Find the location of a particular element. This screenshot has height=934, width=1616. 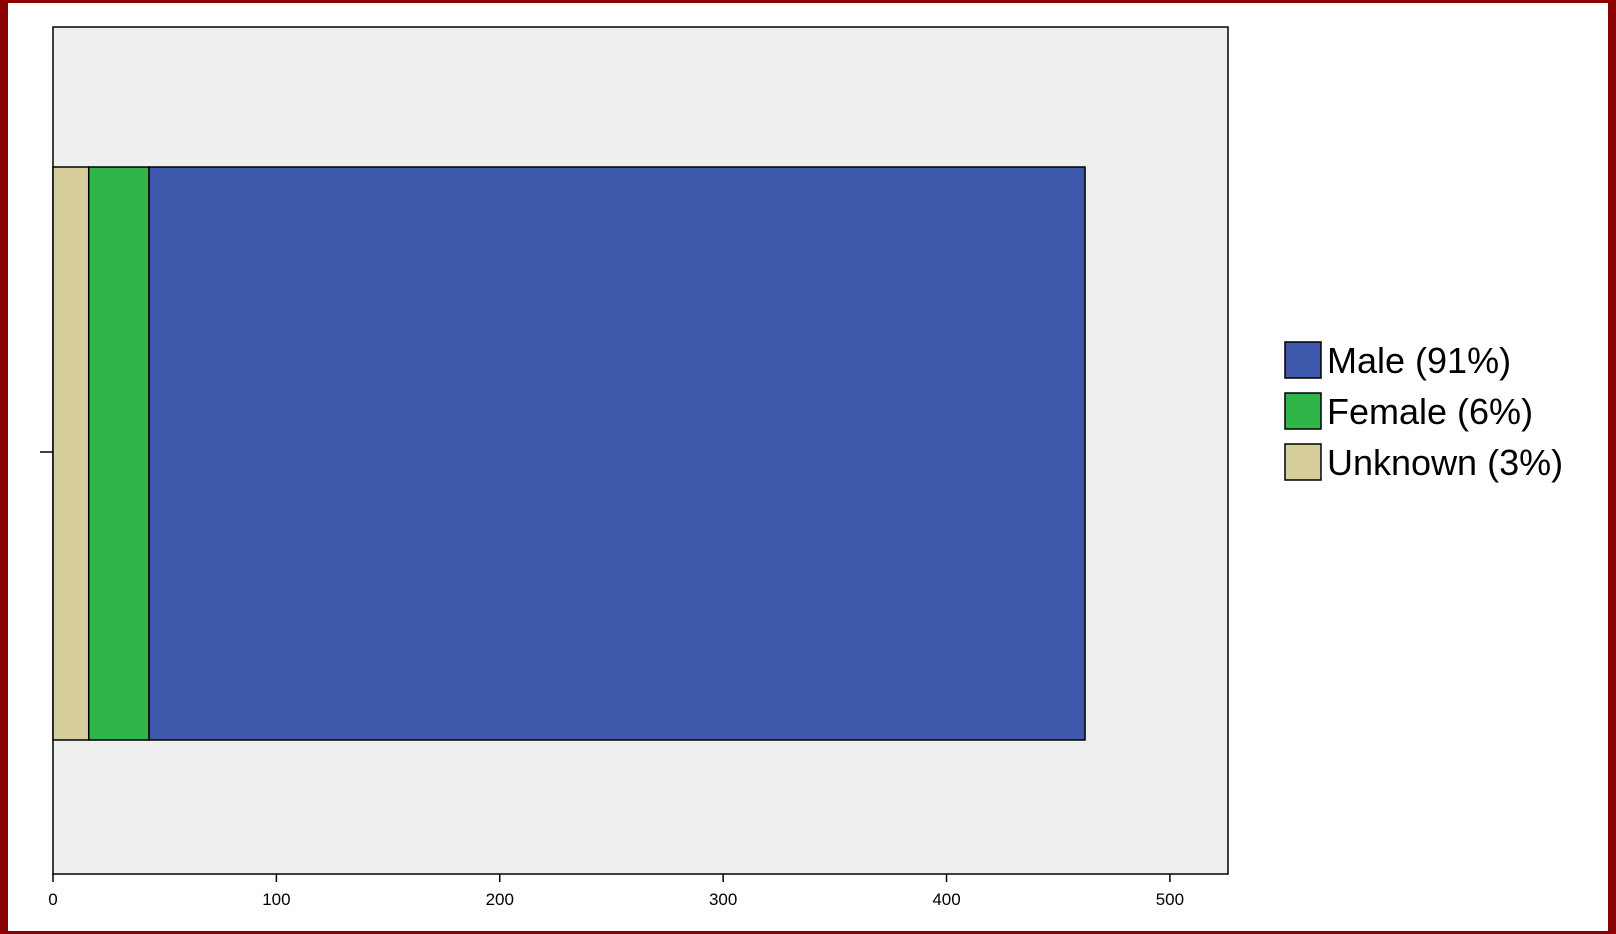

x-tick-label: 100 is located at coordinates (276, 899).